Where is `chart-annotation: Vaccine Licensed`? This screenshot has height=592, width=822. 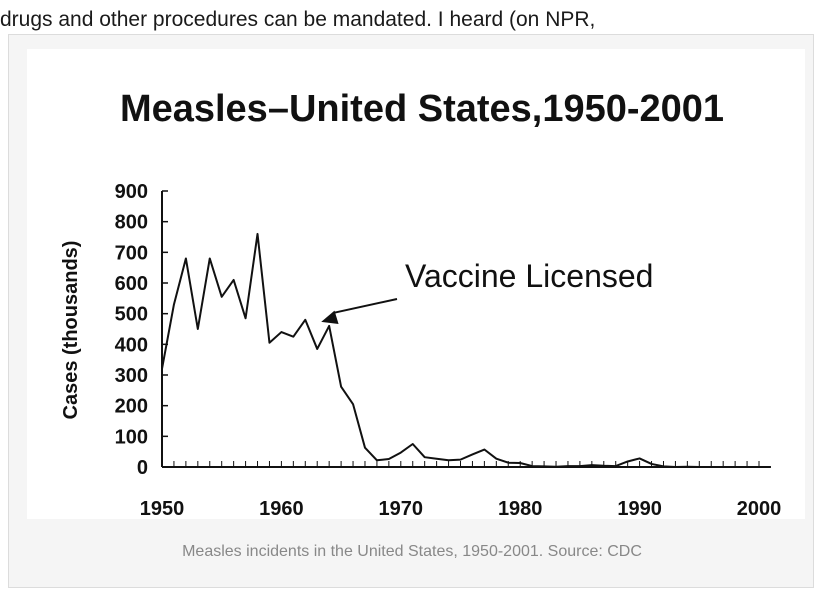 chart-annotation: Vaccine Licensed is located at coordinates (487, 291).